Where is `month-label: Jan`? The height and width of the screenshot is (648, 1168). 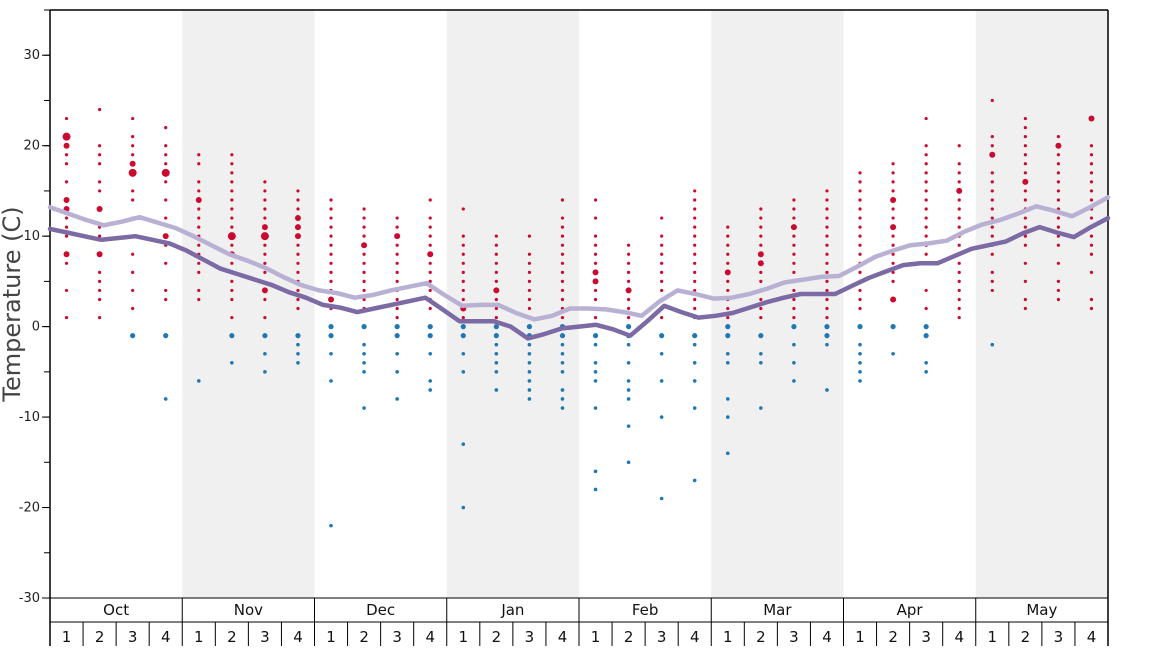
month-label: Jan is located at coordinates (512, 610).